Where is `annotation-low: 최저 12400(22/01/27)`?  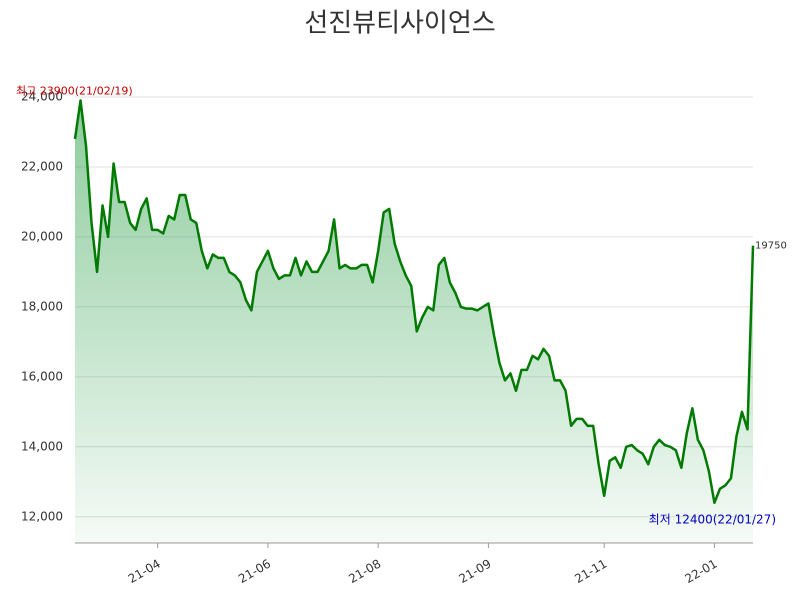 annotation-low: 최저 12400(22/01/27) is located at coordinates (712, 519).